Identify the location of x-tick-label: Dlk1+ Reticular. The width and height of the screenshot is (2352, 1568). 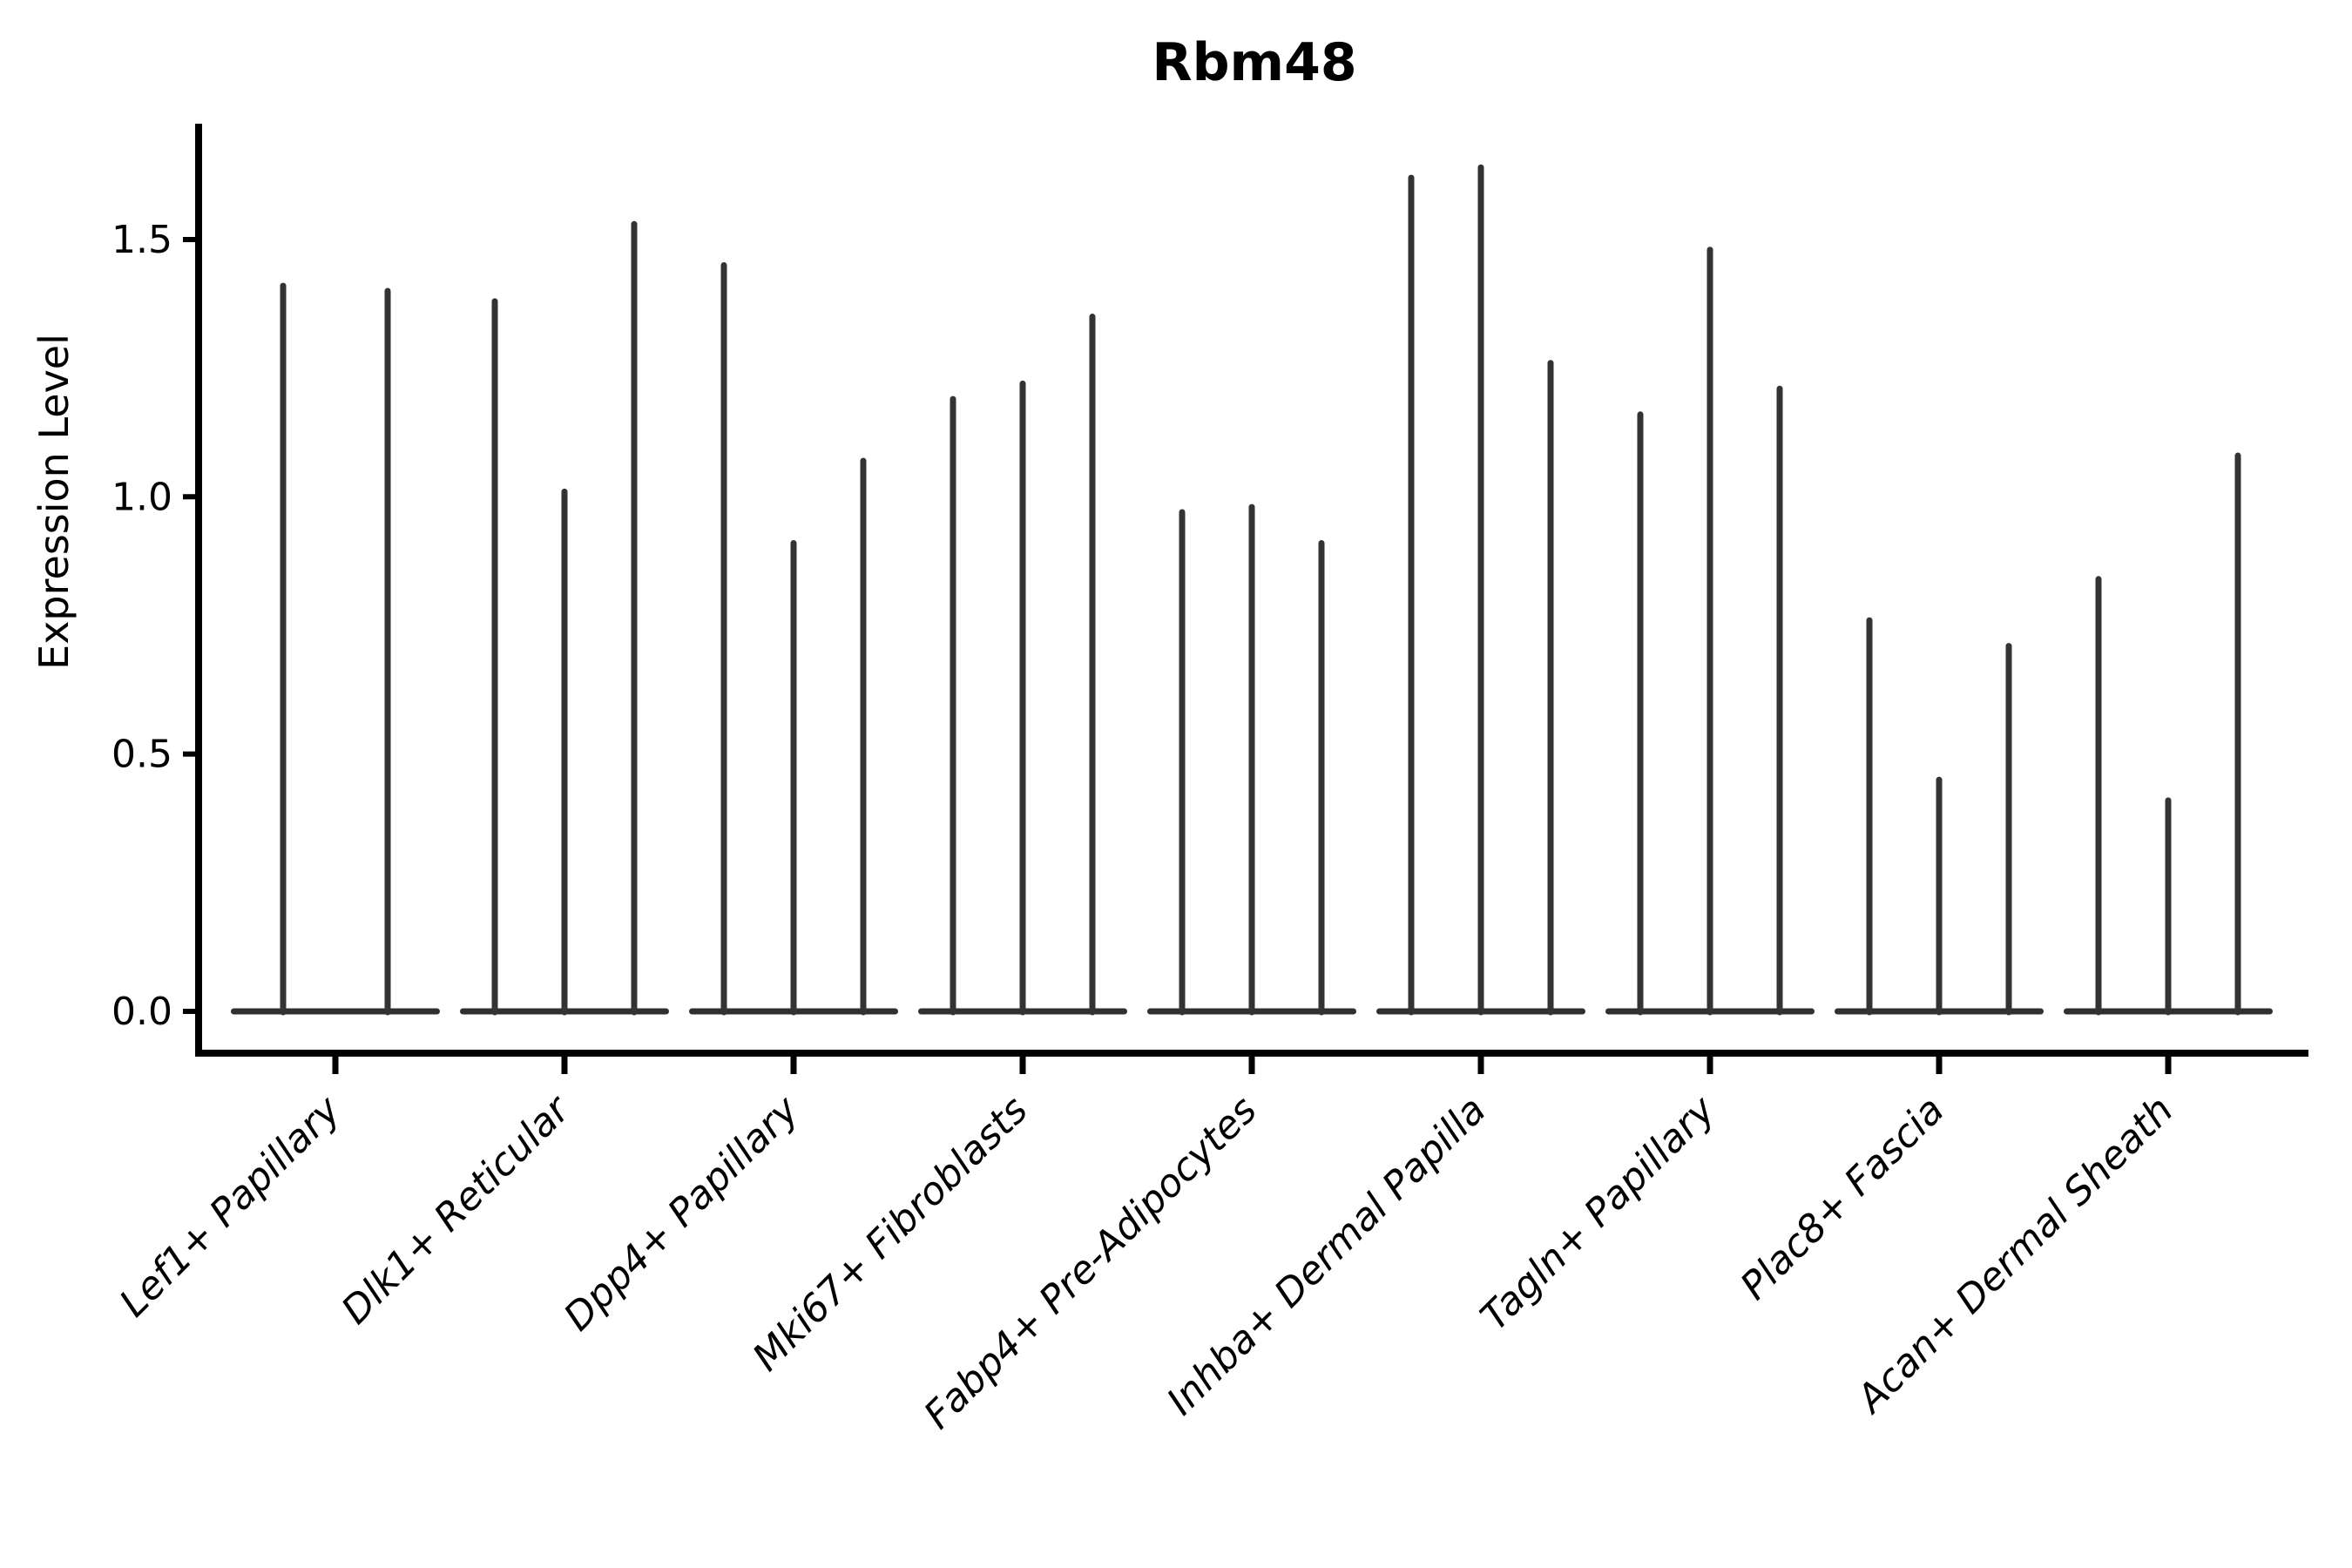
(456, 1209).